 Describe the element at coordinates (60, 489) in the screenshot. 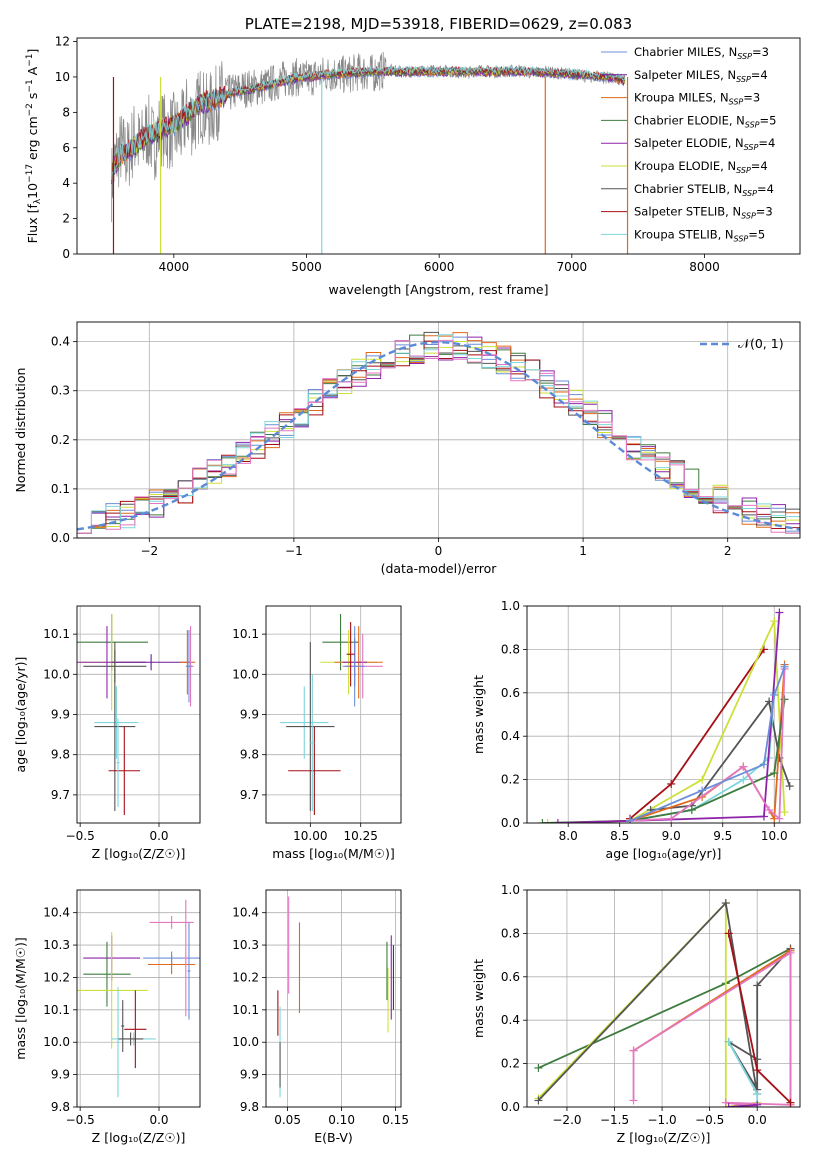

I see `y-tick-label: 0.1` at that location.